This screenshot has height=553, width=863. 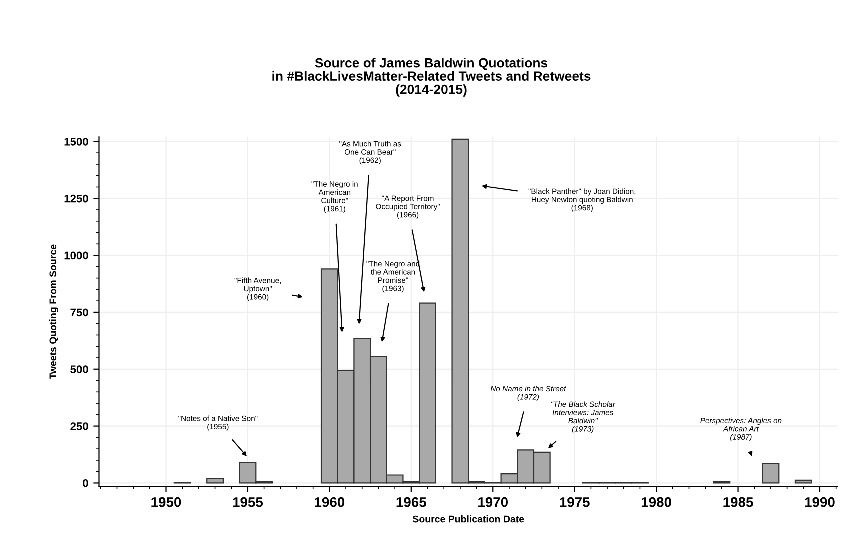 I want to click on y-tick-label: 250, so click(x=79, y=426).